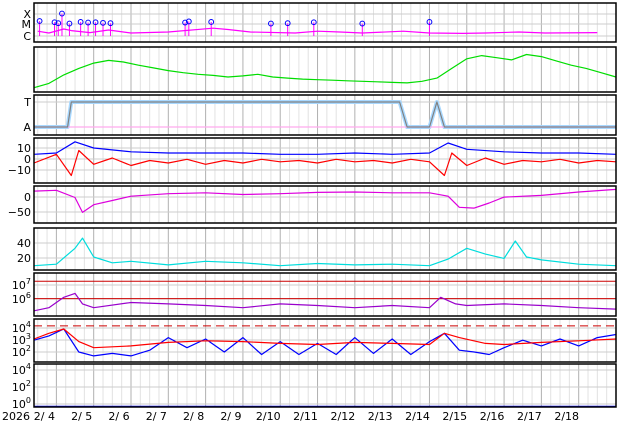 The height and width of the screenshot is (424, 634). What do you see at coordinates (156, 416) in the screenshot?
I see `date-label-3: 2/ 7` at bounding box center [156, 416].